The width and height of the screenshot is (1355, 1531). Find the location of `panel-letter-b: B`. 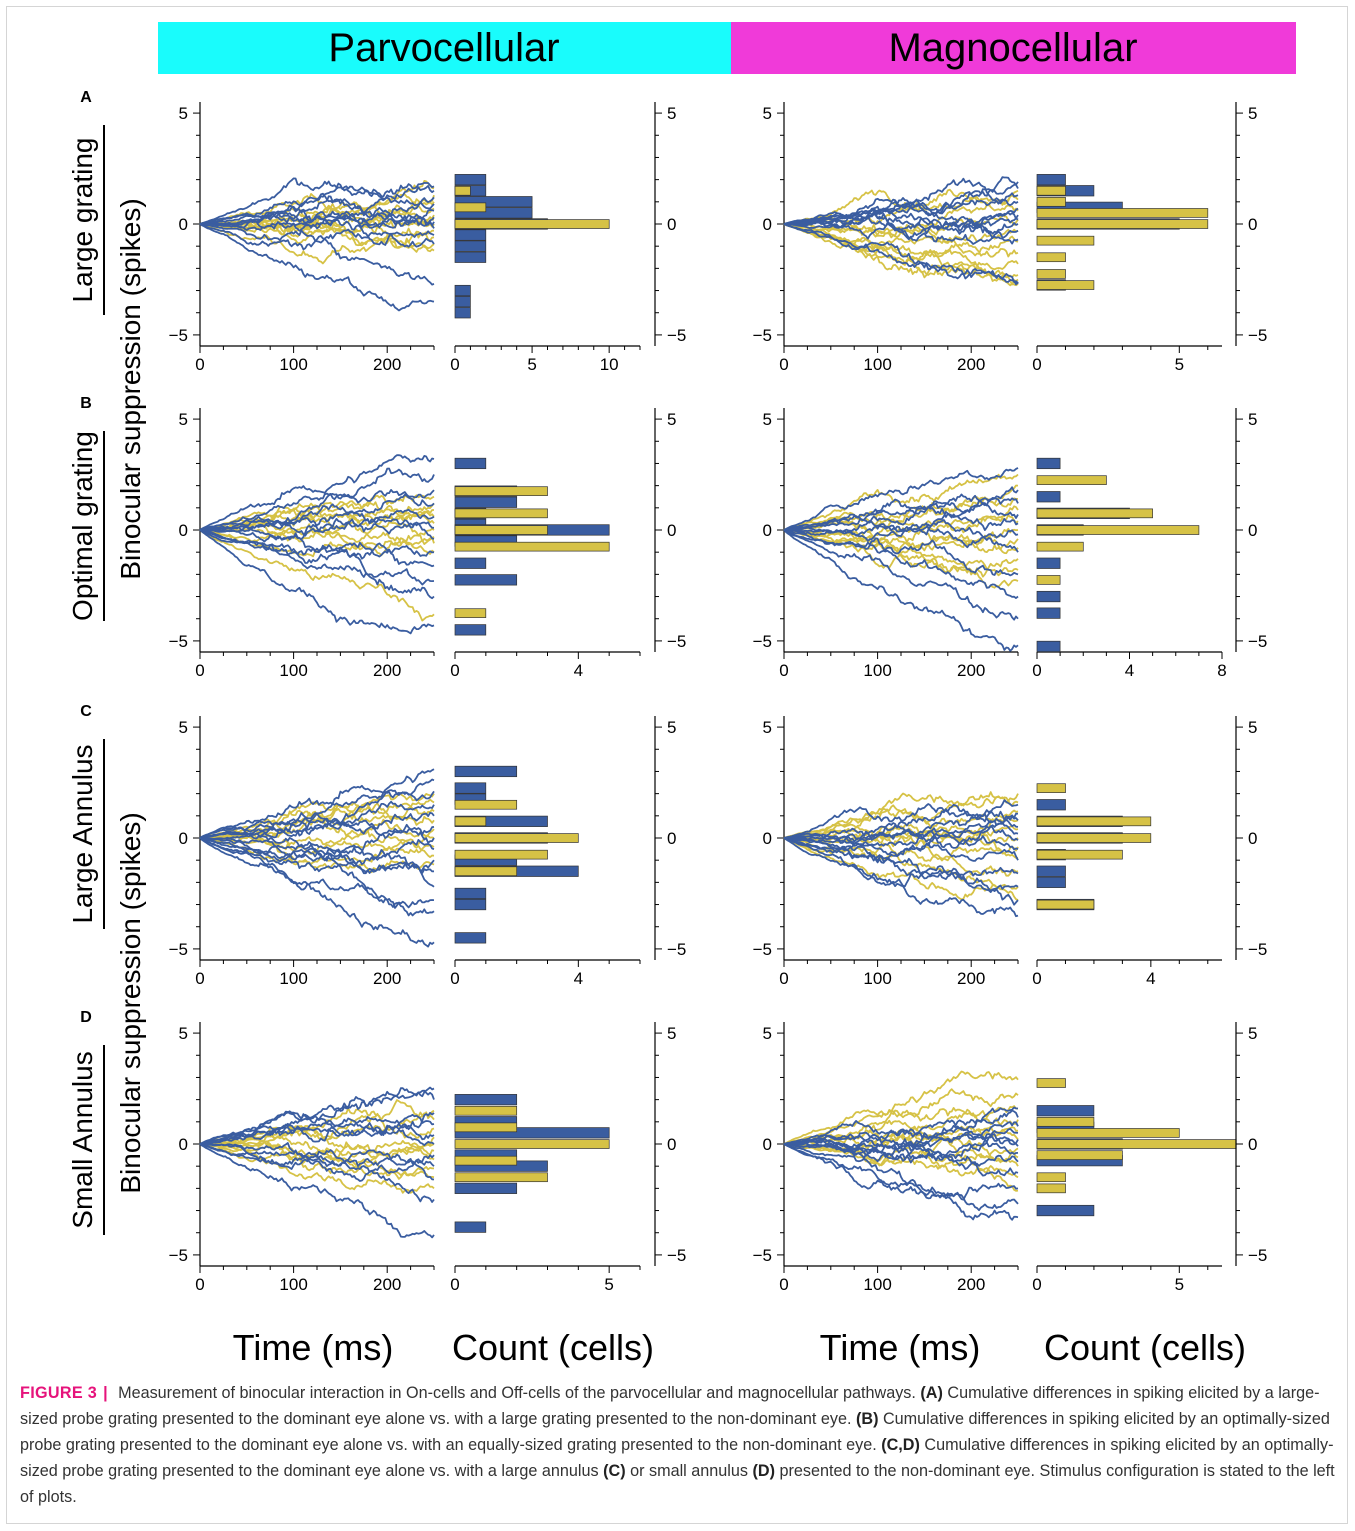

panel-letter-b: B is located at coordinates (86, 403).